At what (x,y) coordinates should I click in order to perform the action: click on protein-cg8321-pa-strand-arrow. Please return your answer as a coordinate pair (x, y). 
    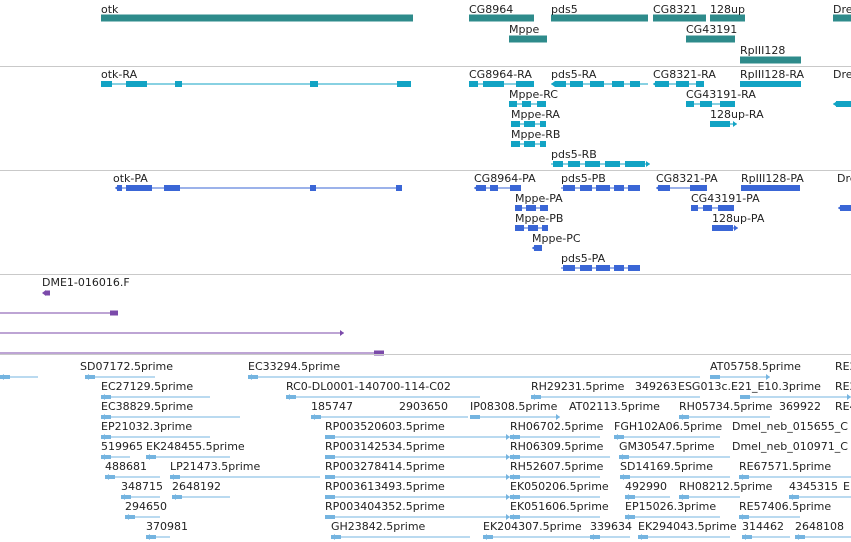
    Looking at the image, I should click on (658, 188).